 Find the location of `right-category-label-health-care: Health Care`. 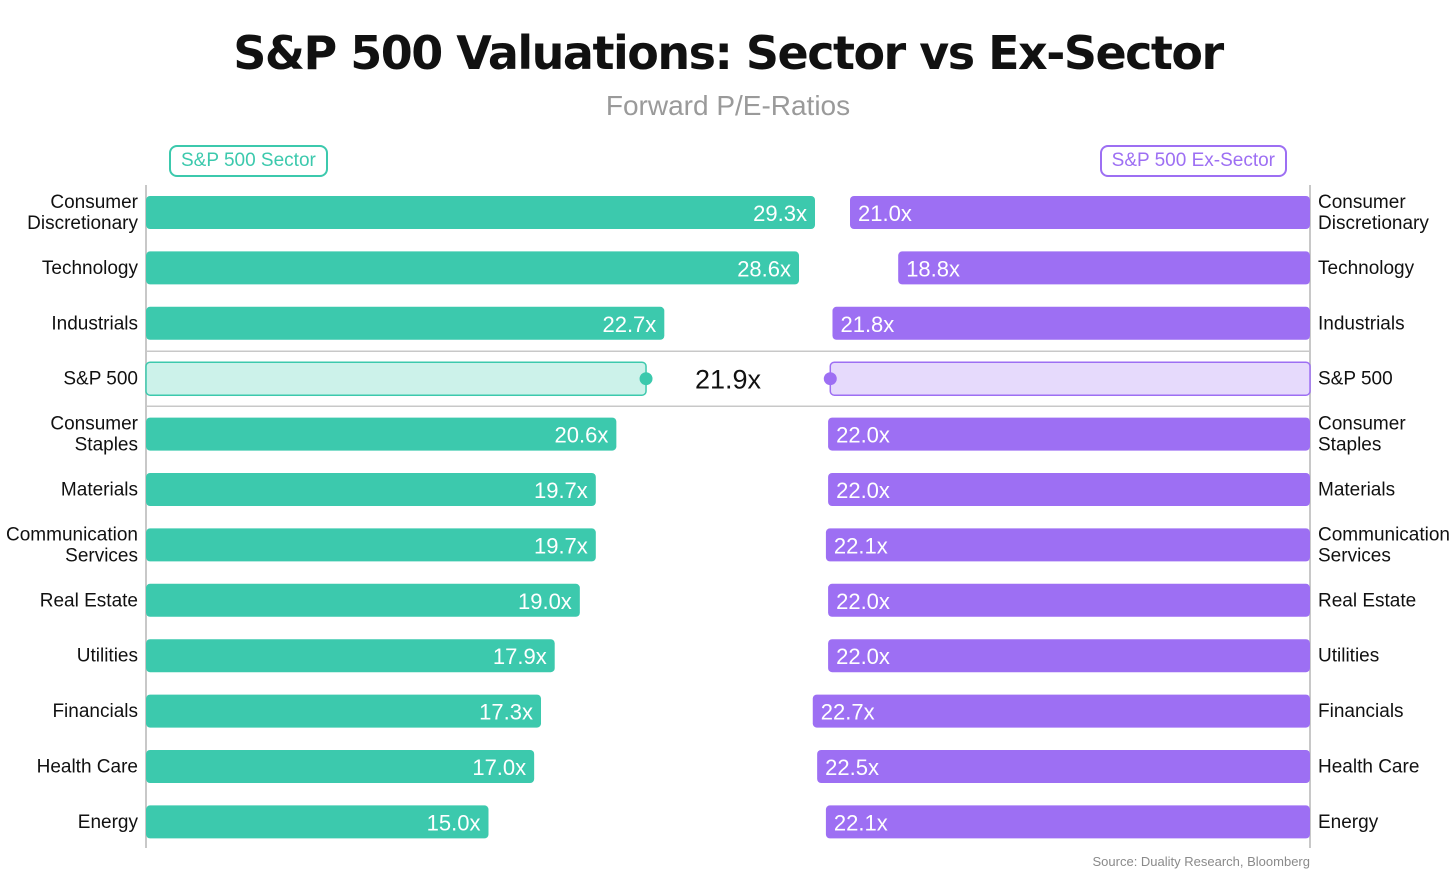

right-category-label-health-care: Health Care is located at coordinates (1368, 766).